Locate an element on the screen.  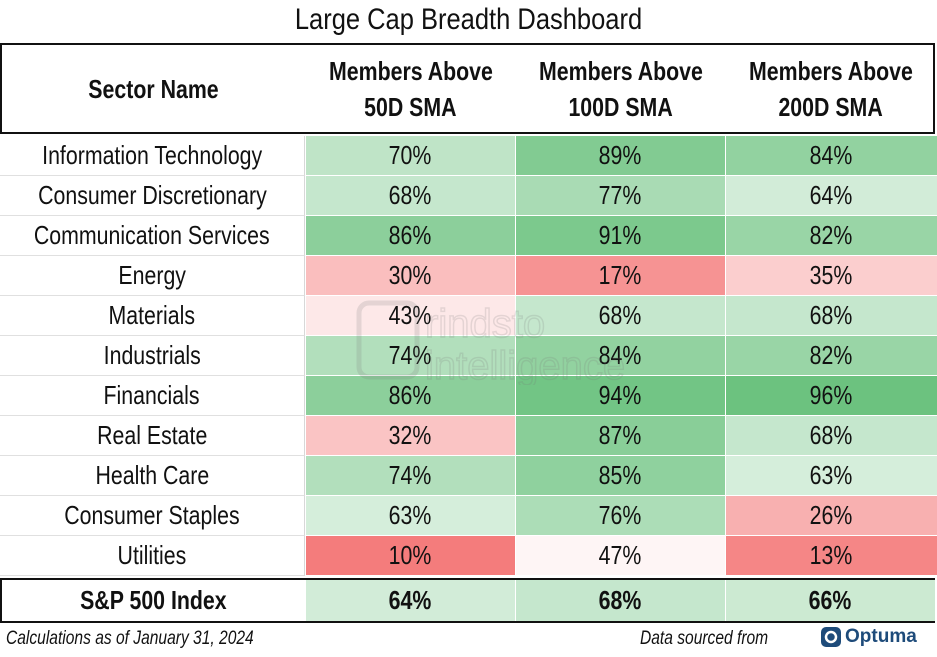
value-label: 94% is located at coordinates (620, 395).